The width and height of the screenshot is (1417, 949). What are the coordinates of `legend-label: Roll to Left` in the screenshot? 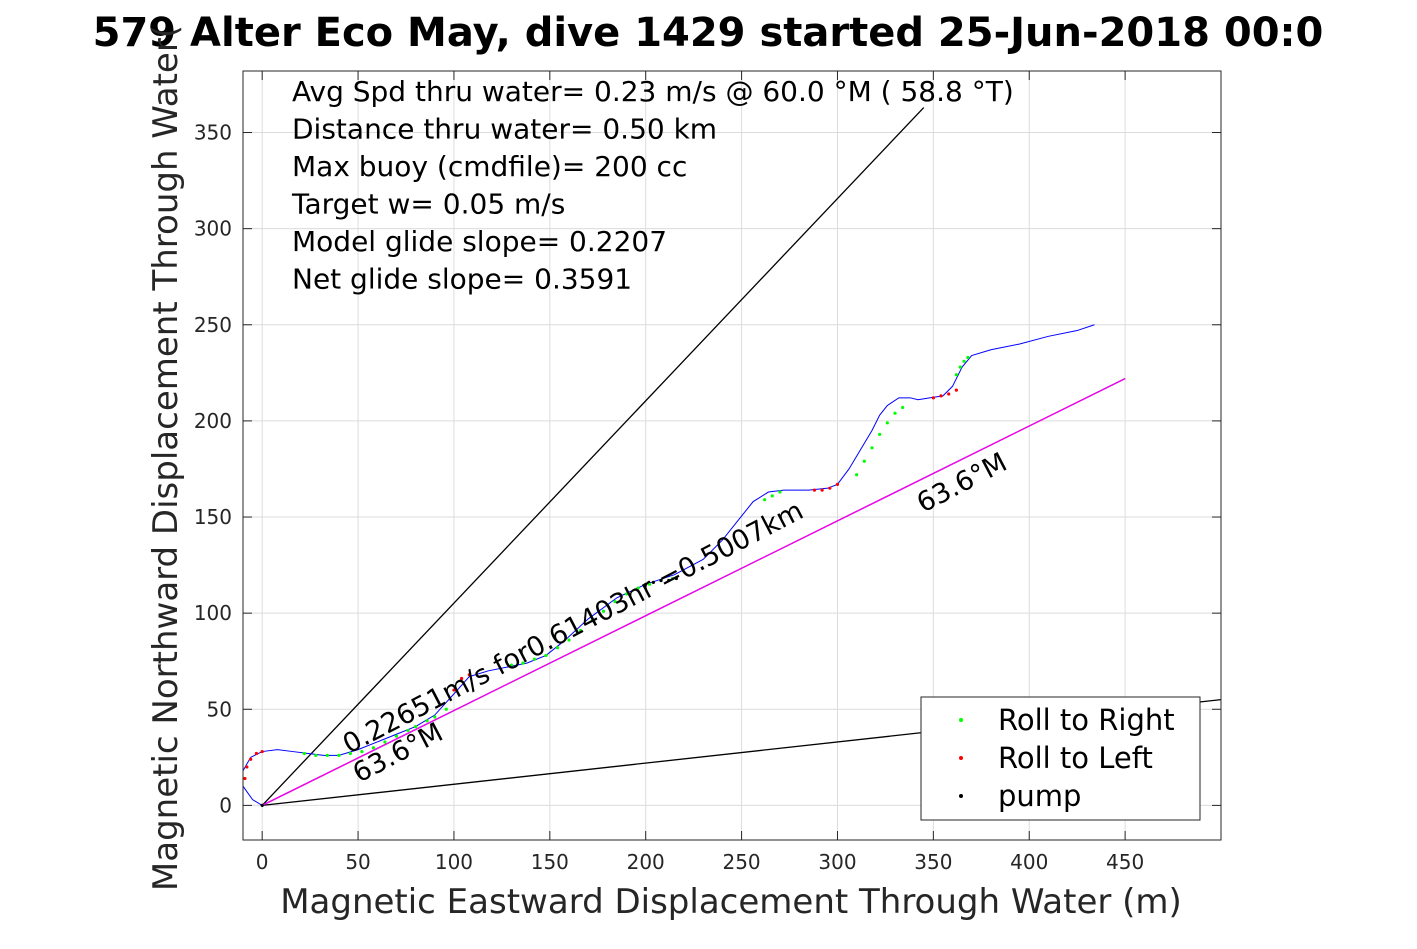 It's located at (1075, 758).